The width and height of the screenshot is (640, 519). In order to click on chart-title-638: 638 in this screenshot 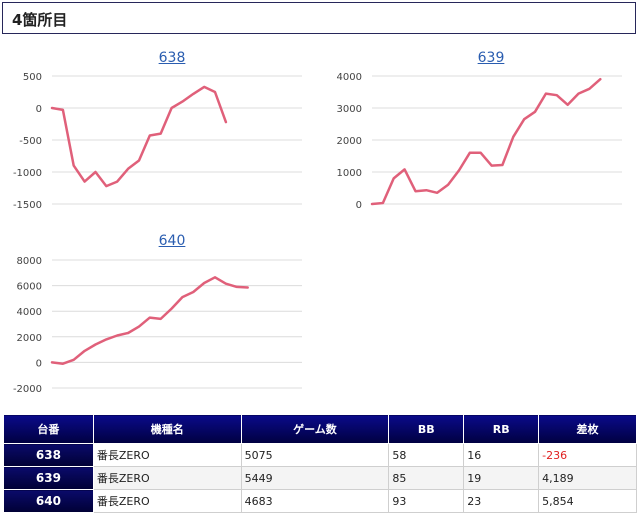, I will do `click(172, 58)`.